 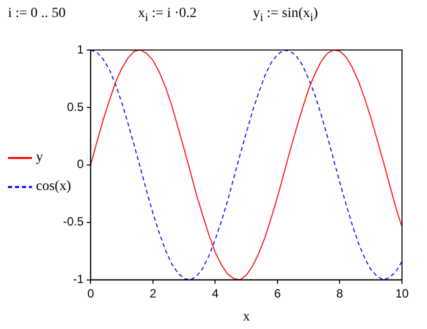 What do you see at coordinates (53, 186) in the screenshot?
I see `legend-label: cos(x)` at bounding box center [53, 186].